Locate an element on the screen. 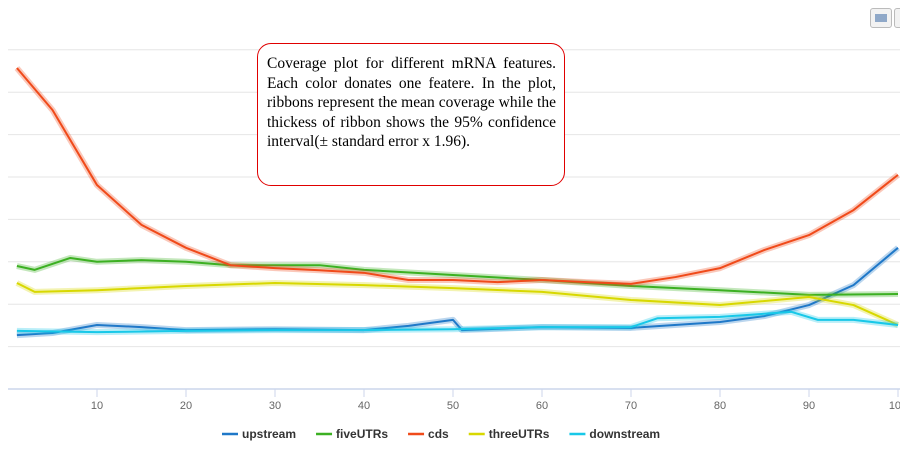  legend-item-upstream: upstream is located at coordinates (269, 434).